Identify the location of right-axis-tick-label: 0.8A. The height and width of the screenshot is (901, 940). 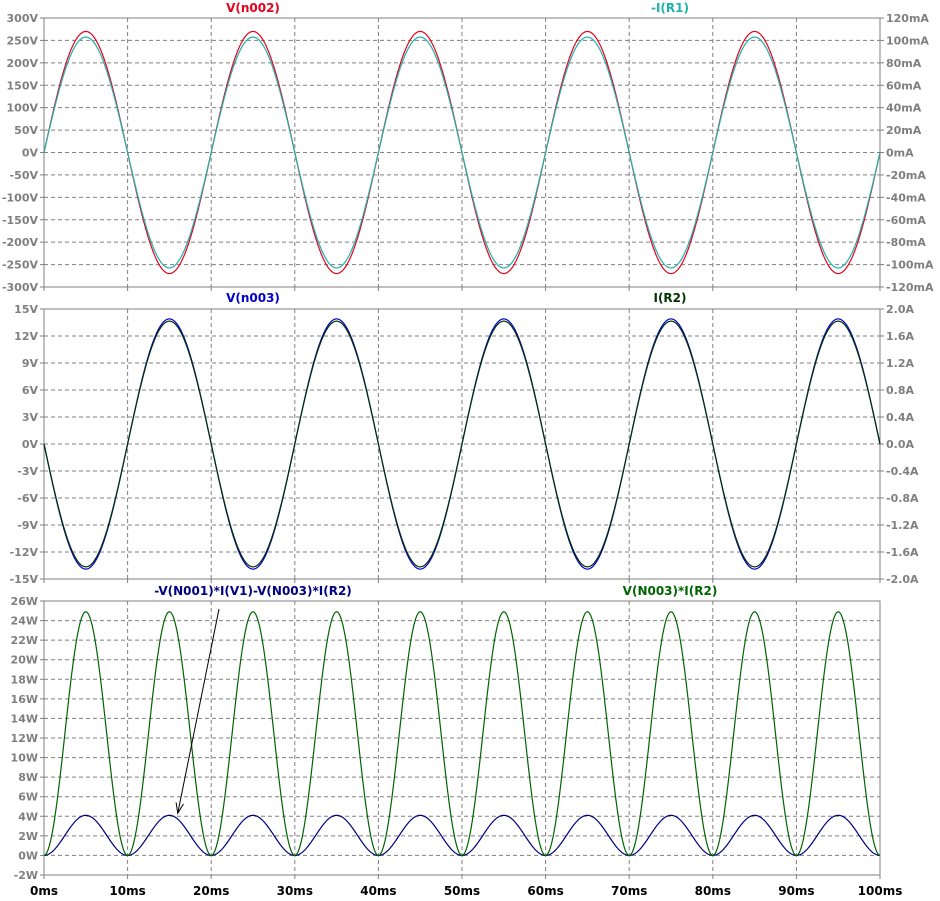
(900, 390).